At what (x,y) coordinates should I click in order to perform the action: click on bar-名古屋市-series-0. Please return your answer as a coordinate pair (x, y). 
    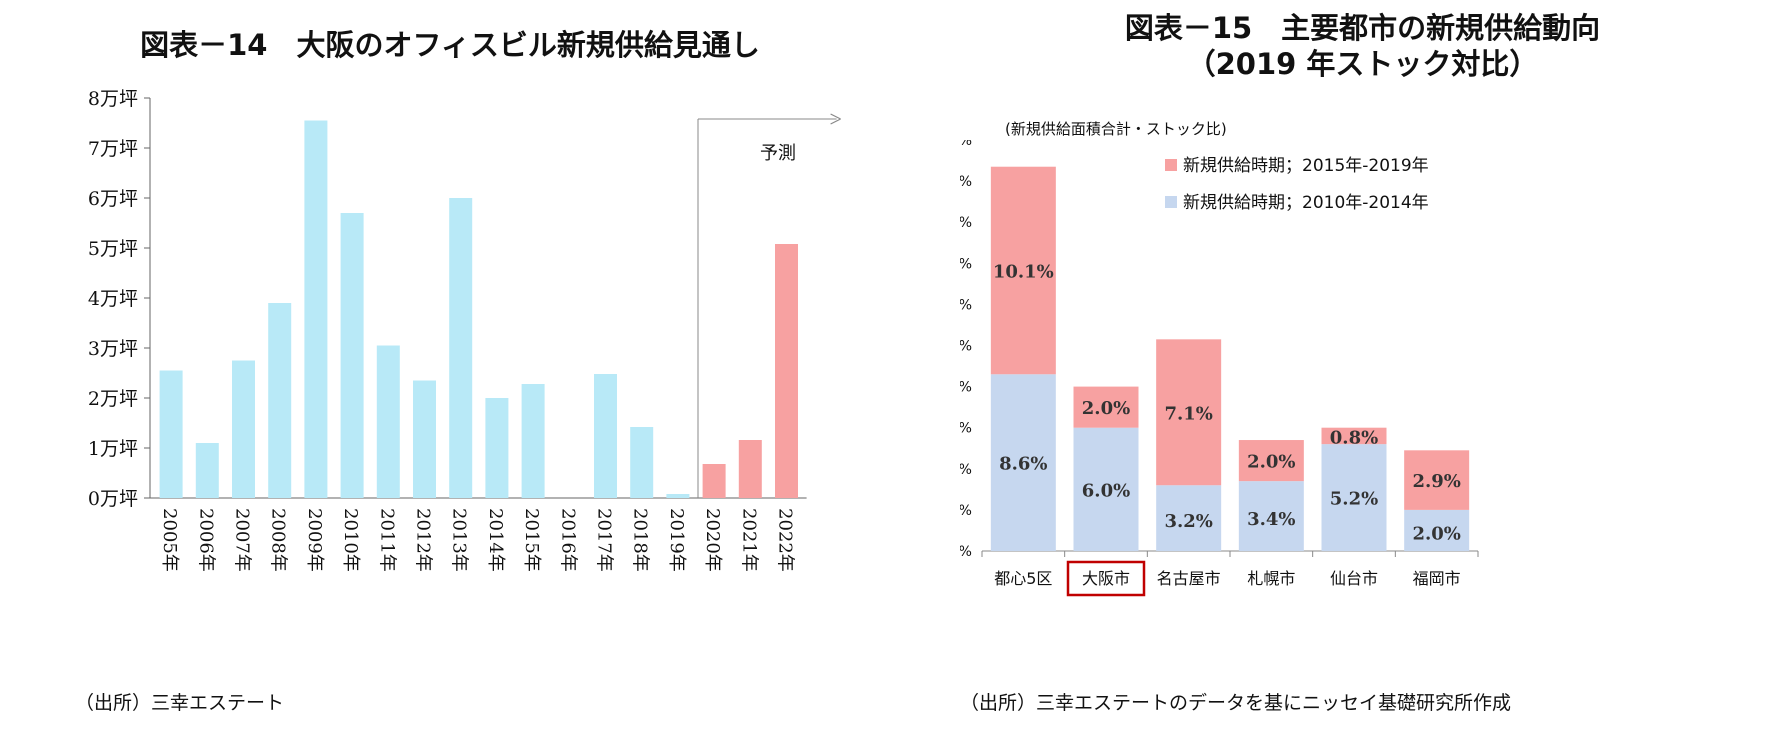
    Looking at the image, I should click on (1189, 518).